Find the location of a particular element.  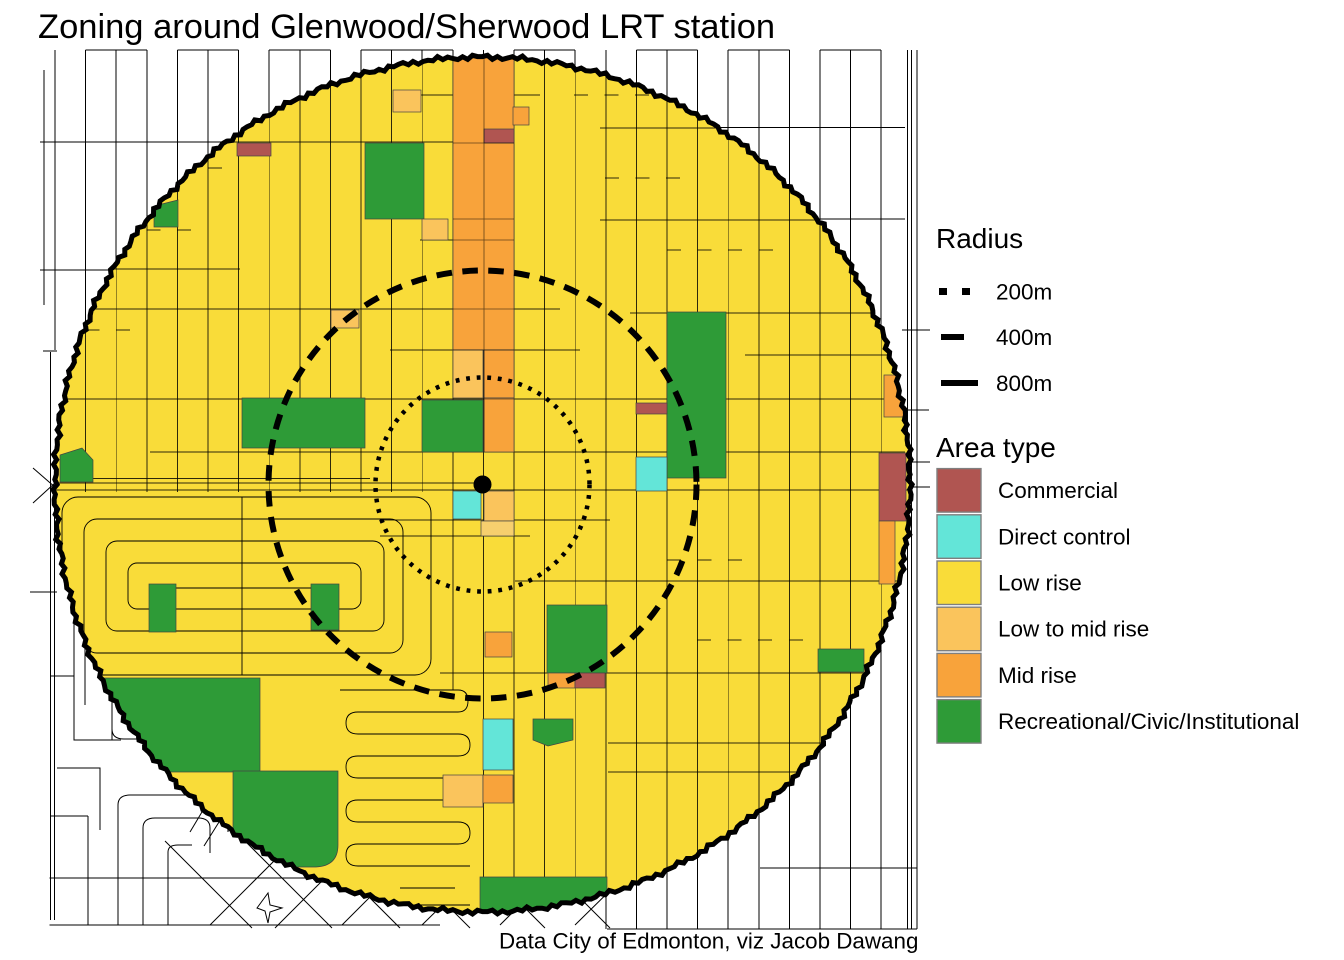

svg-text:Data City of Edmonton, viz Jac: Data City of Edmonton, viz Jacob Dawang is located at coordinates (708, 941).